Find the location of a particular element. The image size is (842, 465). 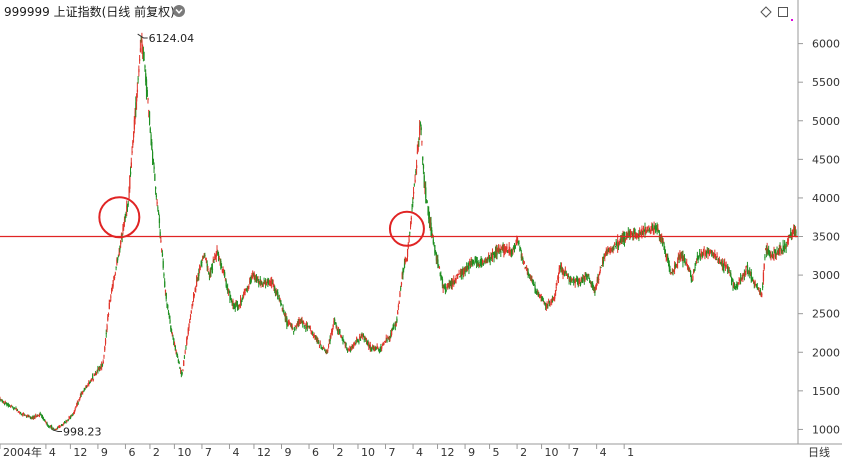

x-tick-label: 9 is located at coordinates (287, 452).